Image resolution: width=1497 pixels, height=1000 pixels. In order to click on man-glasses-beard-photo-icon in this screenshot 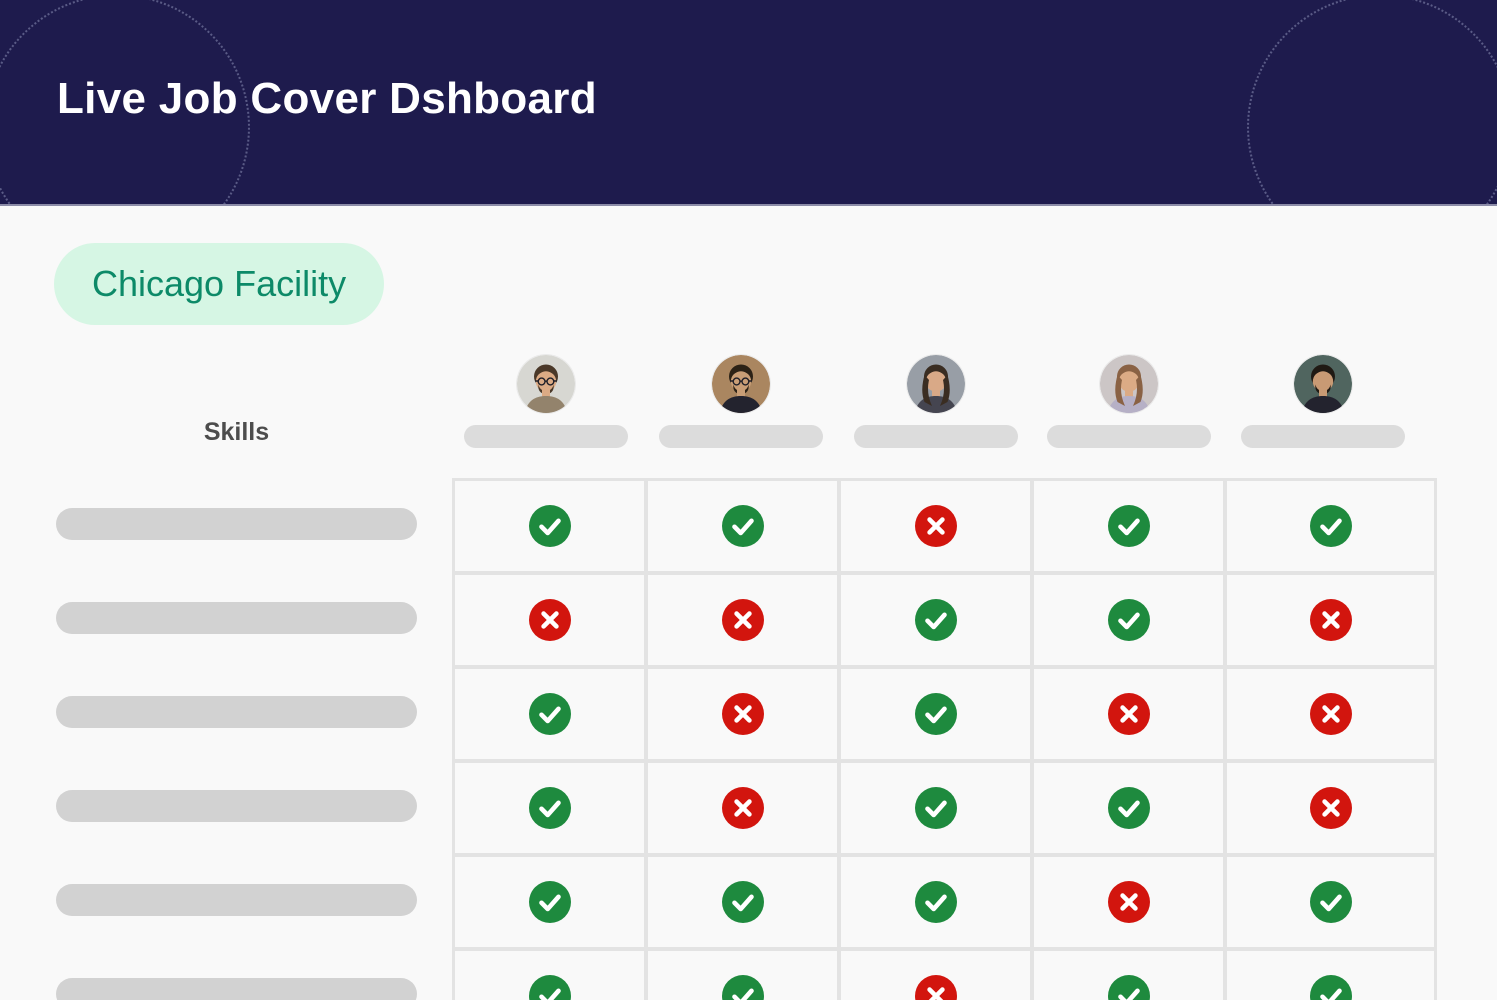, I will do `click(546, 384)`.